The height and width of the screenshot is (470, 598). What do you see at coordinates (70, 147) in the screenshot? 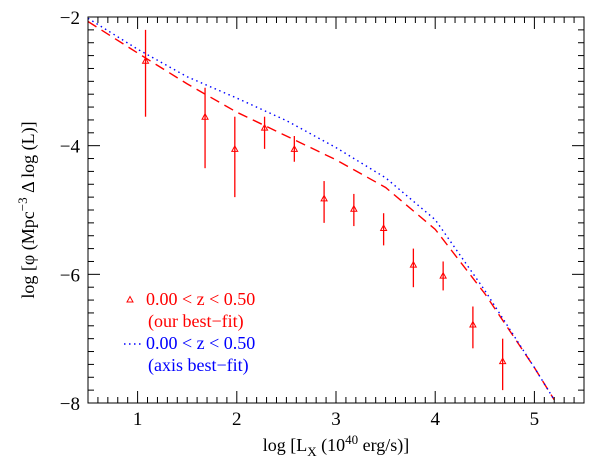
I see `y-tick-label: −4` at bounding box center [70, 147].